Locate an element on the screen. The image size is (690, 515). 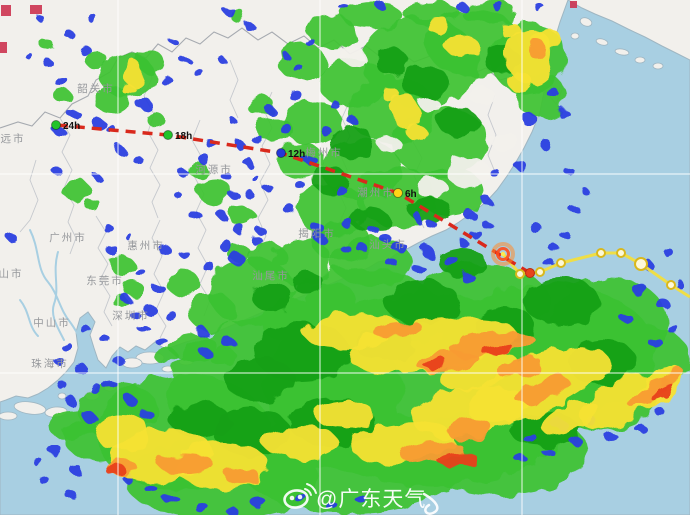
weibo-logo-antenna-inner is located at coordinates (308, 492).